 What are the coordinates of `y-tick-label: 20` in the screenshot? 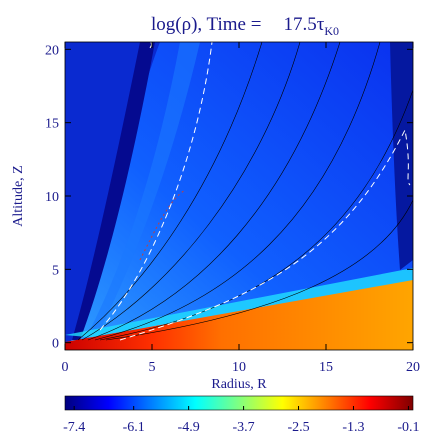 It's located at (52, 50).